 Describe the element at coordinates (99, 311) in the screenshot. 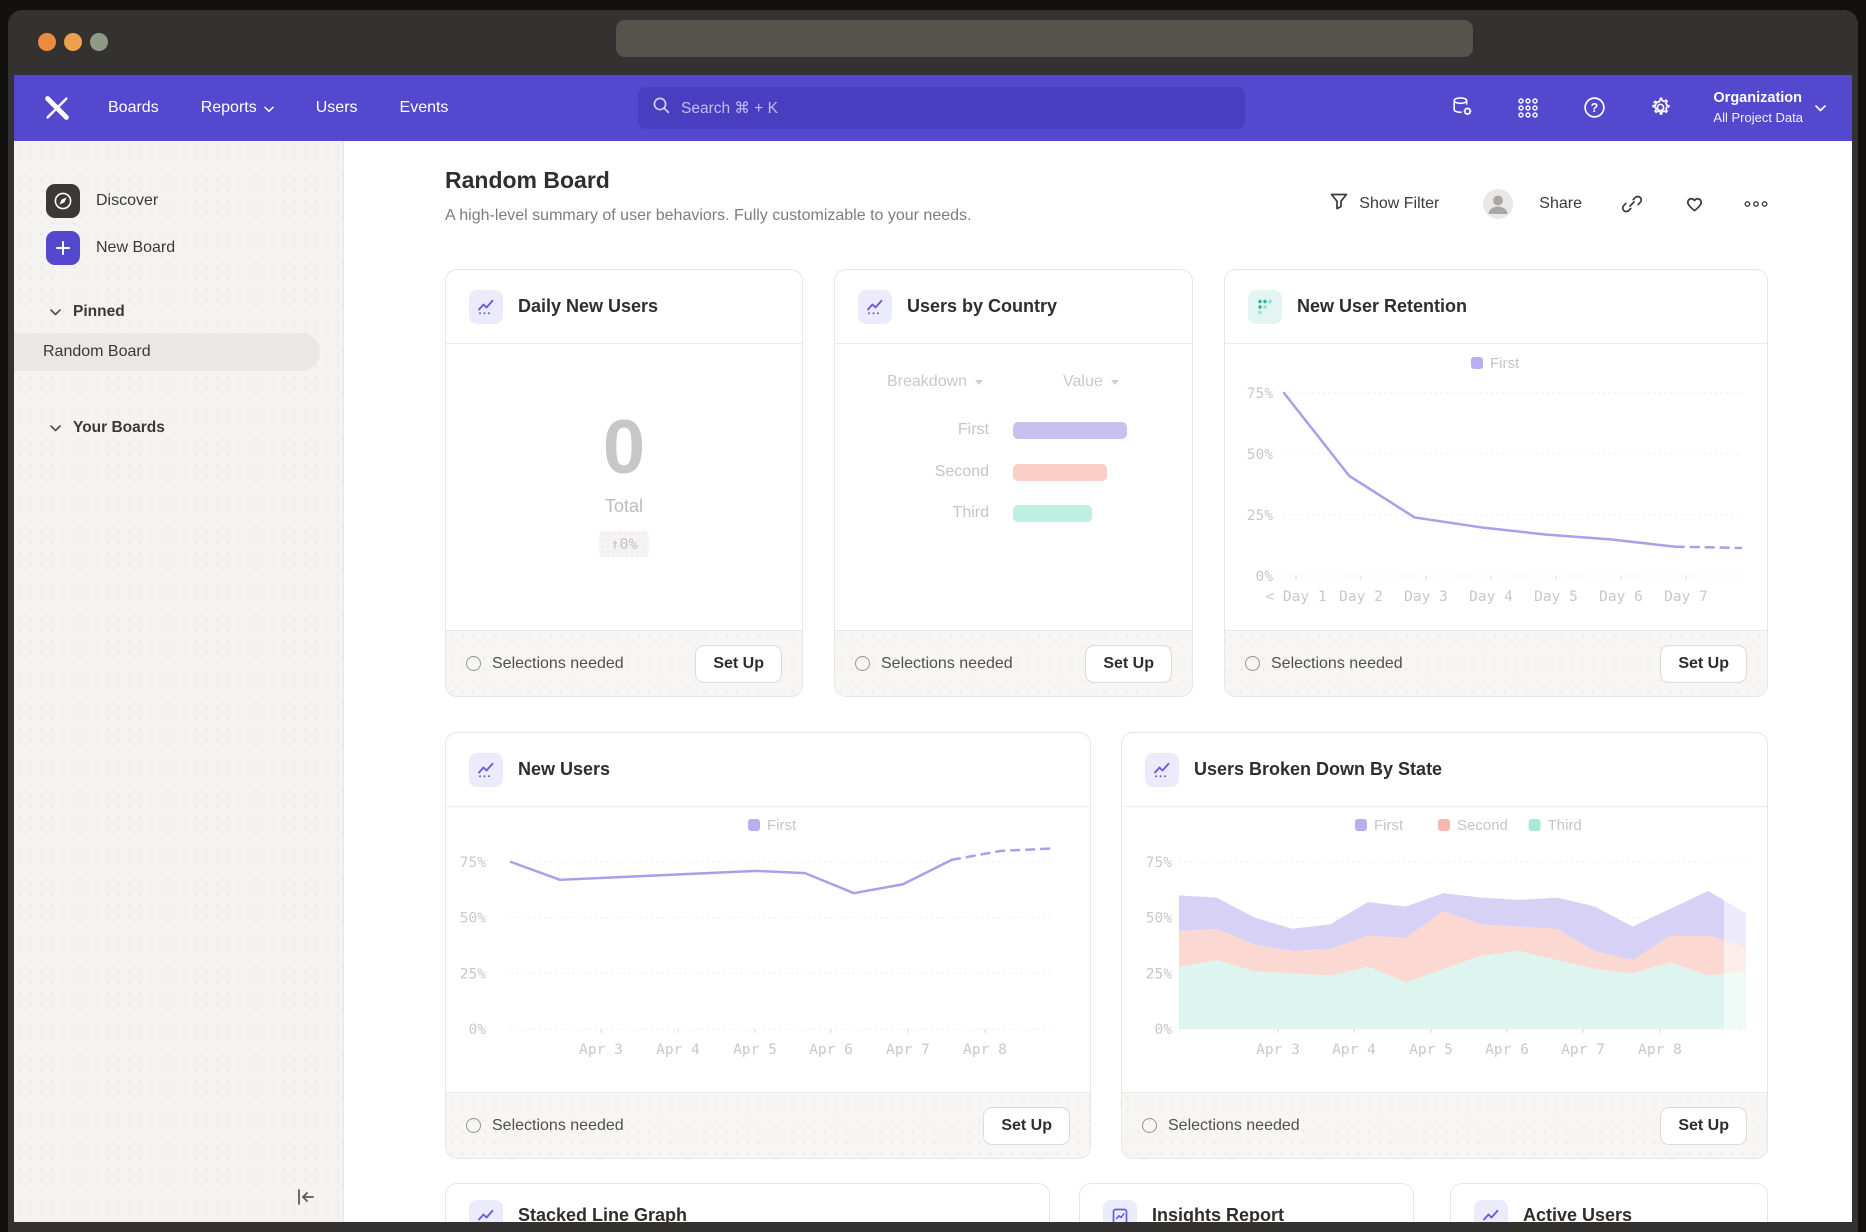

I see `section-label: Pinned` at that location.